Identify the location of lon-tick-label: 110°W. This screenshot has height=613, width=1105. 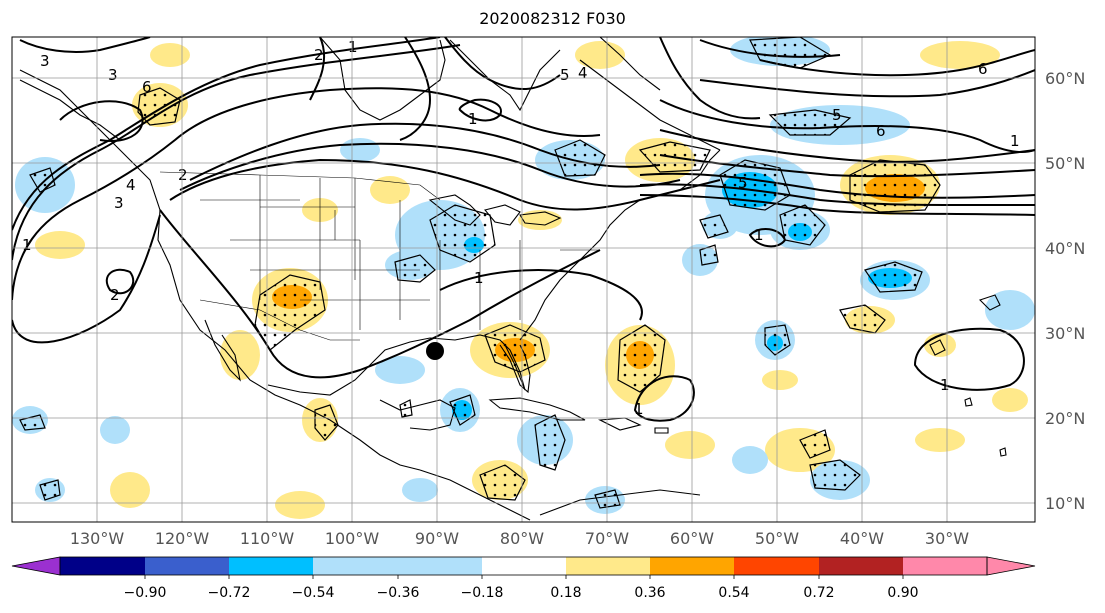
(267, 538).